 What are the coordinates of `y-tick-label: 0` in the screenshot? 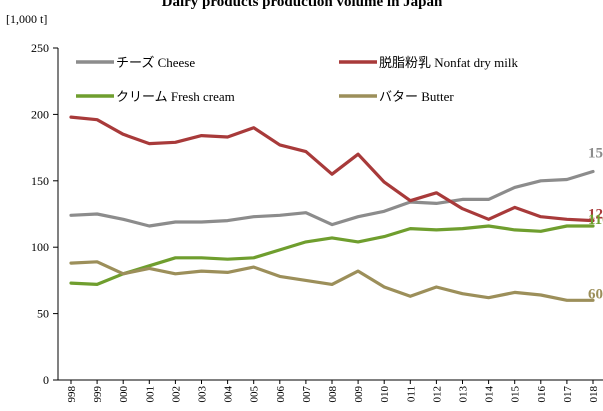 It's located at (46, 380).